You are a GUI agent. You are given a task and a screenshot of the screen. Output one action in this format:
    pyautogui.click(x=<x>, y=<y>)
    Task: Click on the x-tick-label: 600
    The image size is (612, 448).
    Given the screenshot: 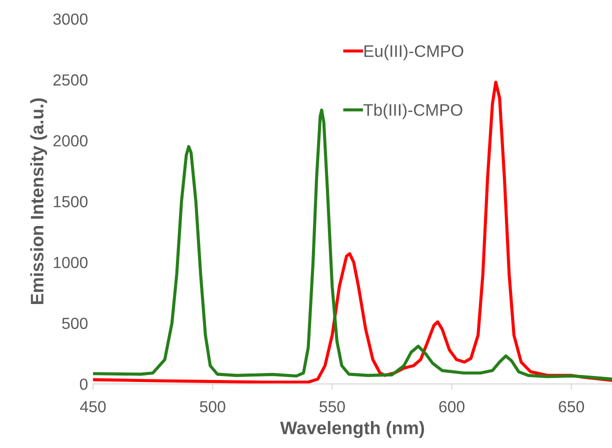 What is the action you would take?
    pyautogui.click(x=451, y=406)
    